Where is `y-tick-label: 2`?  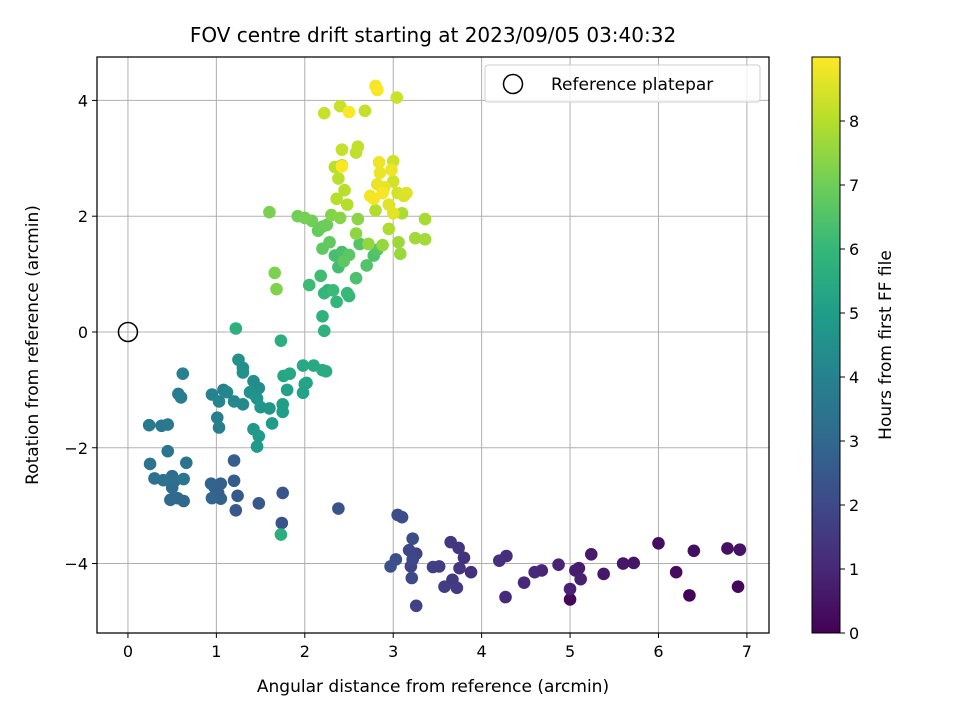 y-tick-label: 2 is located at coordinates (83, 216).